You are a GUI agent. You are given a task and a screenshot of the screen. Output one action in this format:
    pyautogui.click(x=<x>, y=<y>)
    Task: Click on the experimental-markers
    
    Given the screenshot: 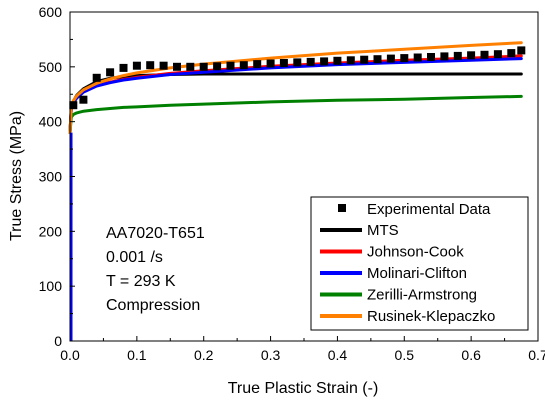 What is the action you would take?
    pyautogui.click(x=297, y=78)
    